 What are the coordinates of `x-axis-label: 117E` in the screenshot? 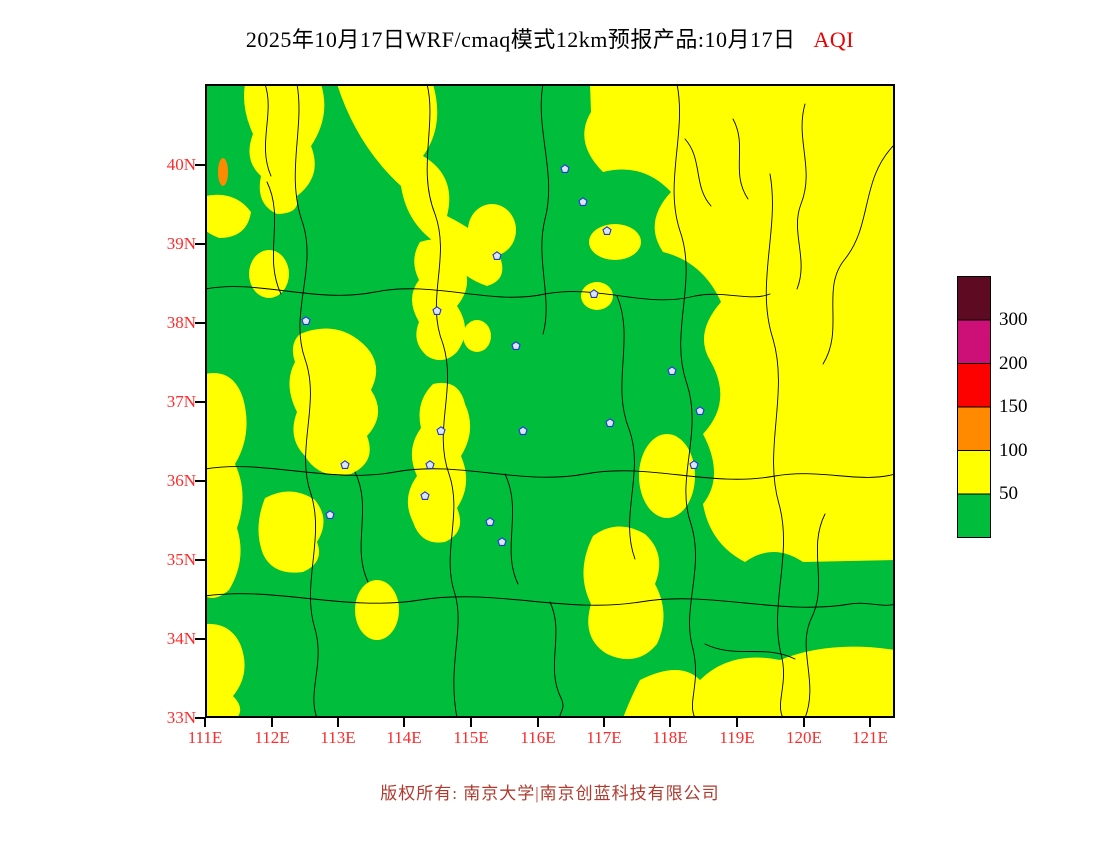 It's located at (604, 737).